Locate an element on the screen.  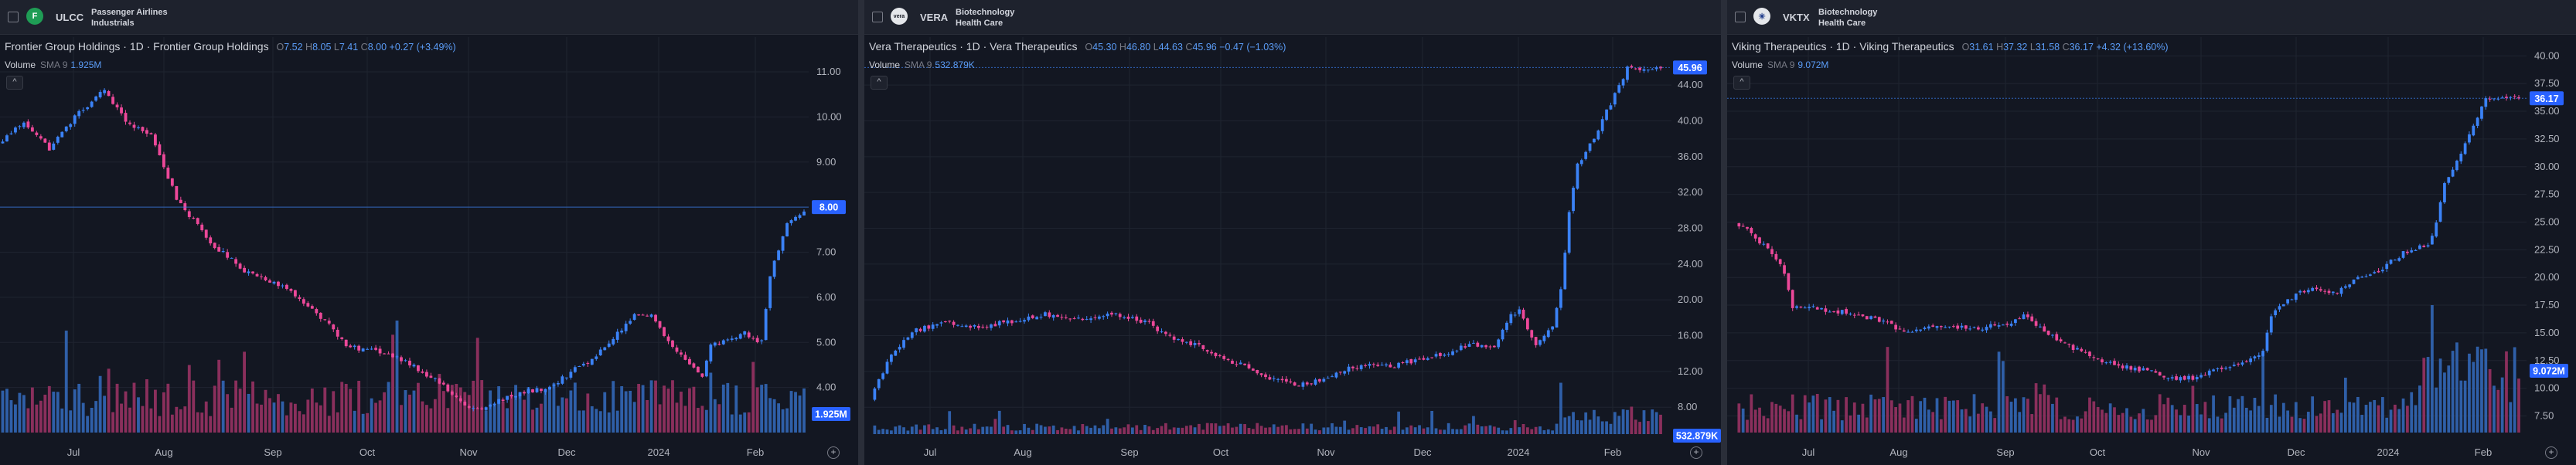
y-tick-label: 35.00 is located at coordinates (2547, 111).